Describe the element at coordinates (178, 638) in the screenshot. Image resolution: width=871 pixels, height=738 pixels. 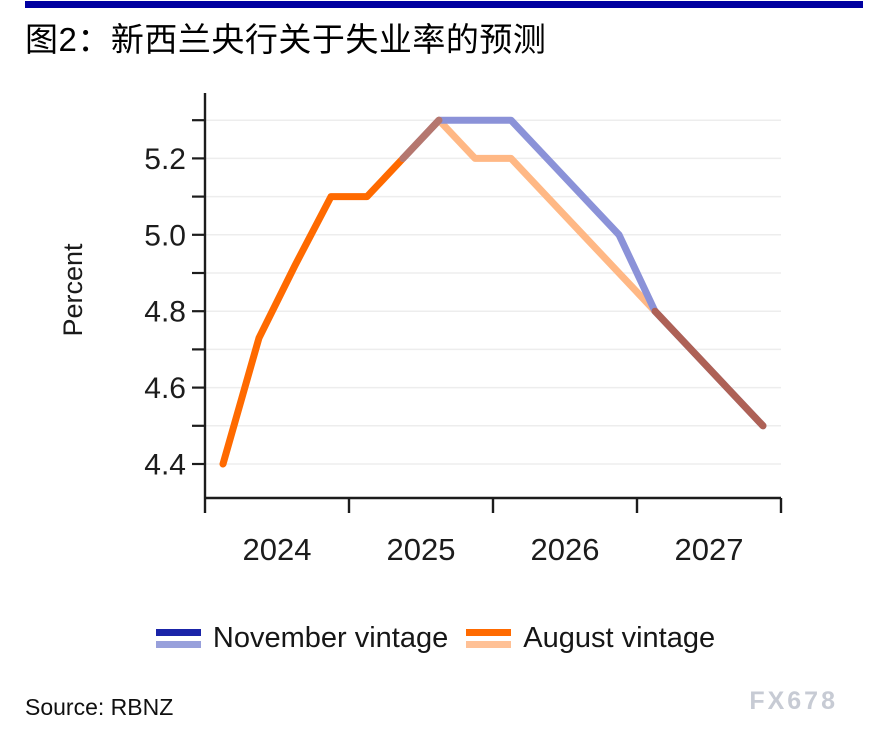
I see `november-line-icon` at that location.